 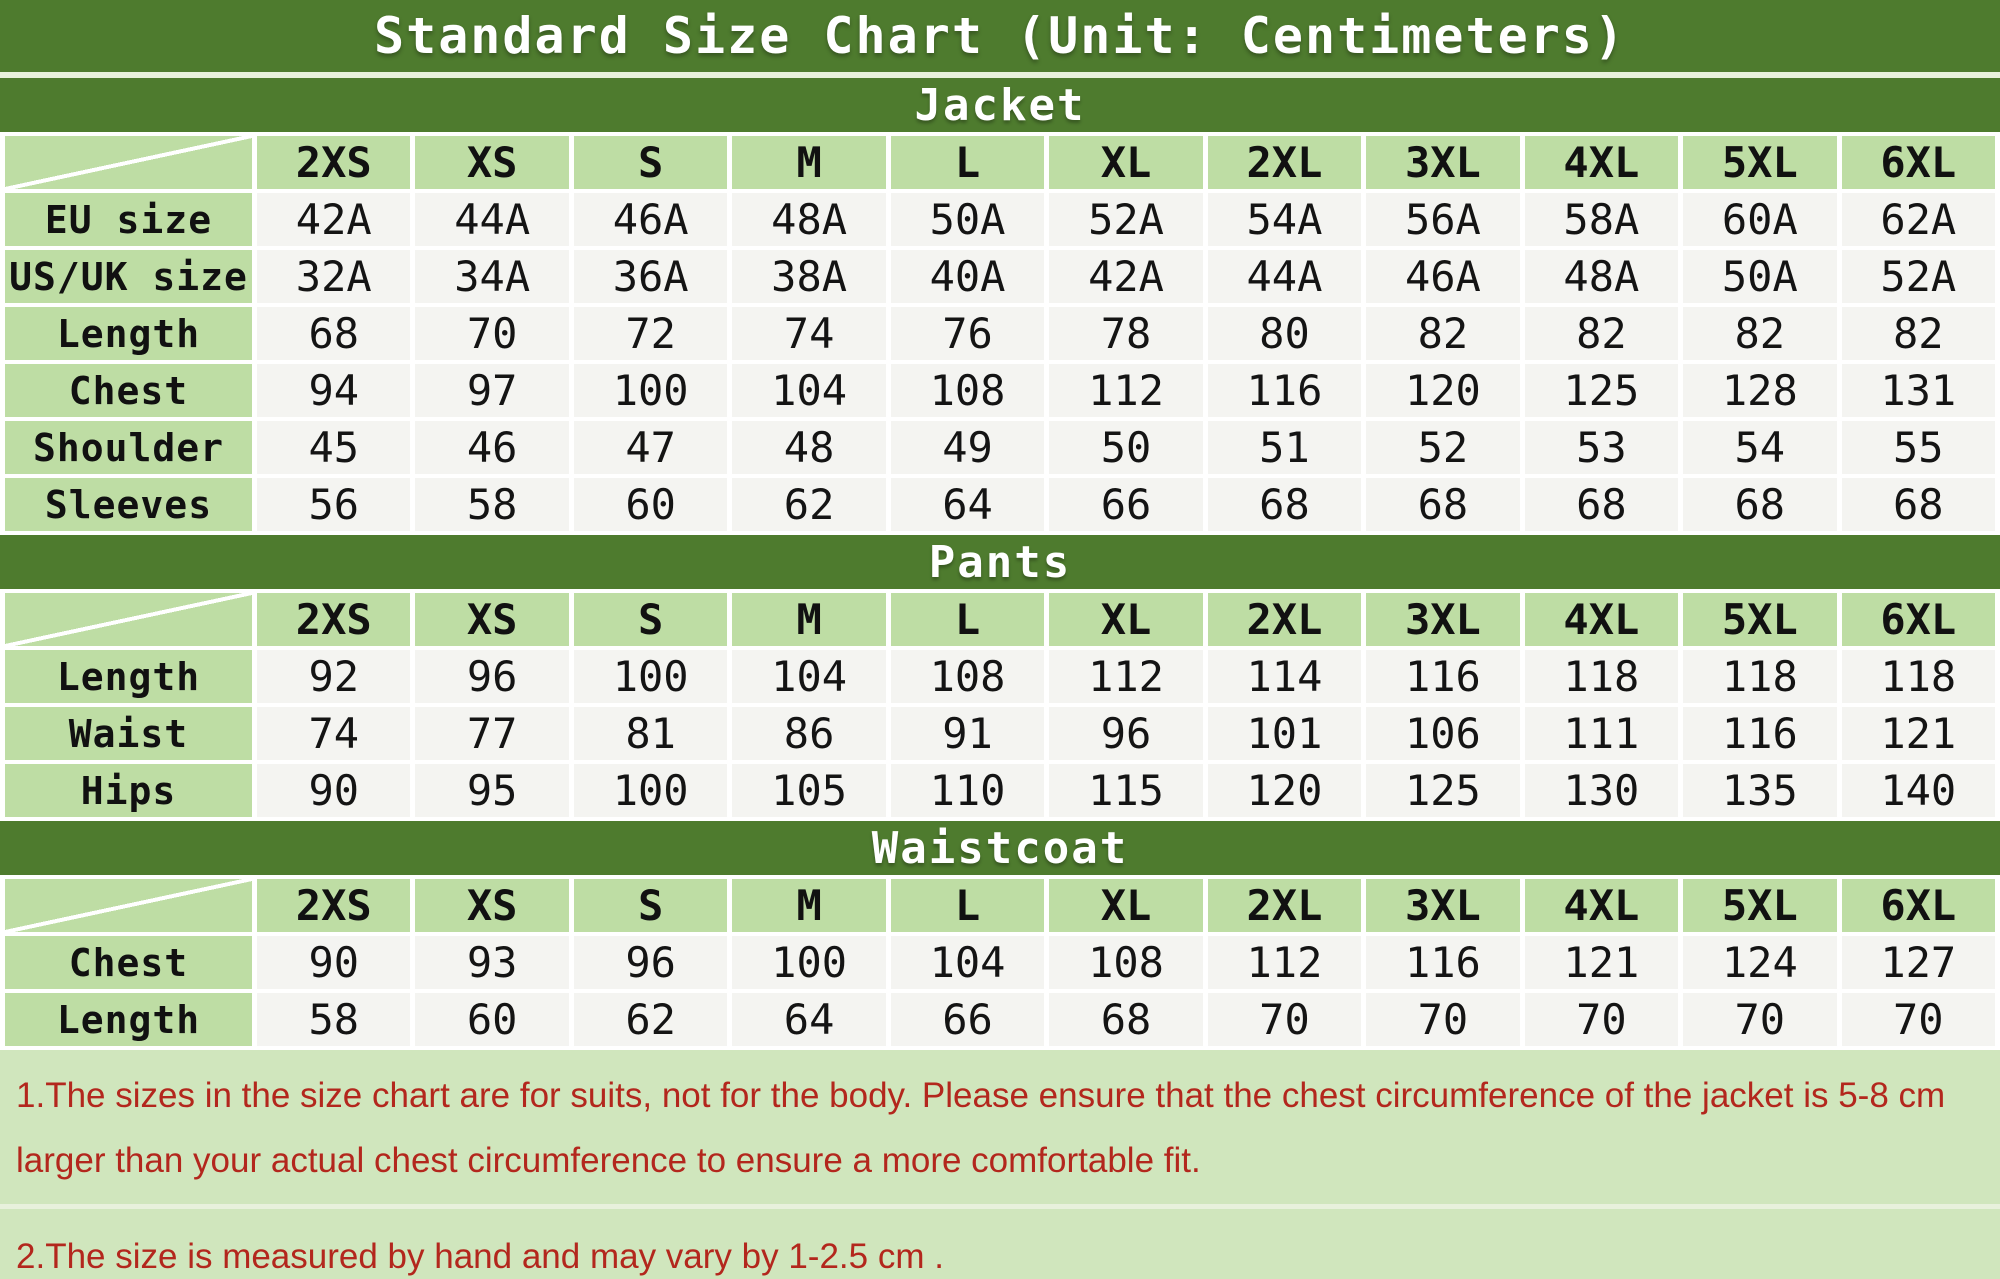 What do you see at coordinates (650, 333) in the screenshot?
I see `data-cell: 72` at bounding box center [650, 333].